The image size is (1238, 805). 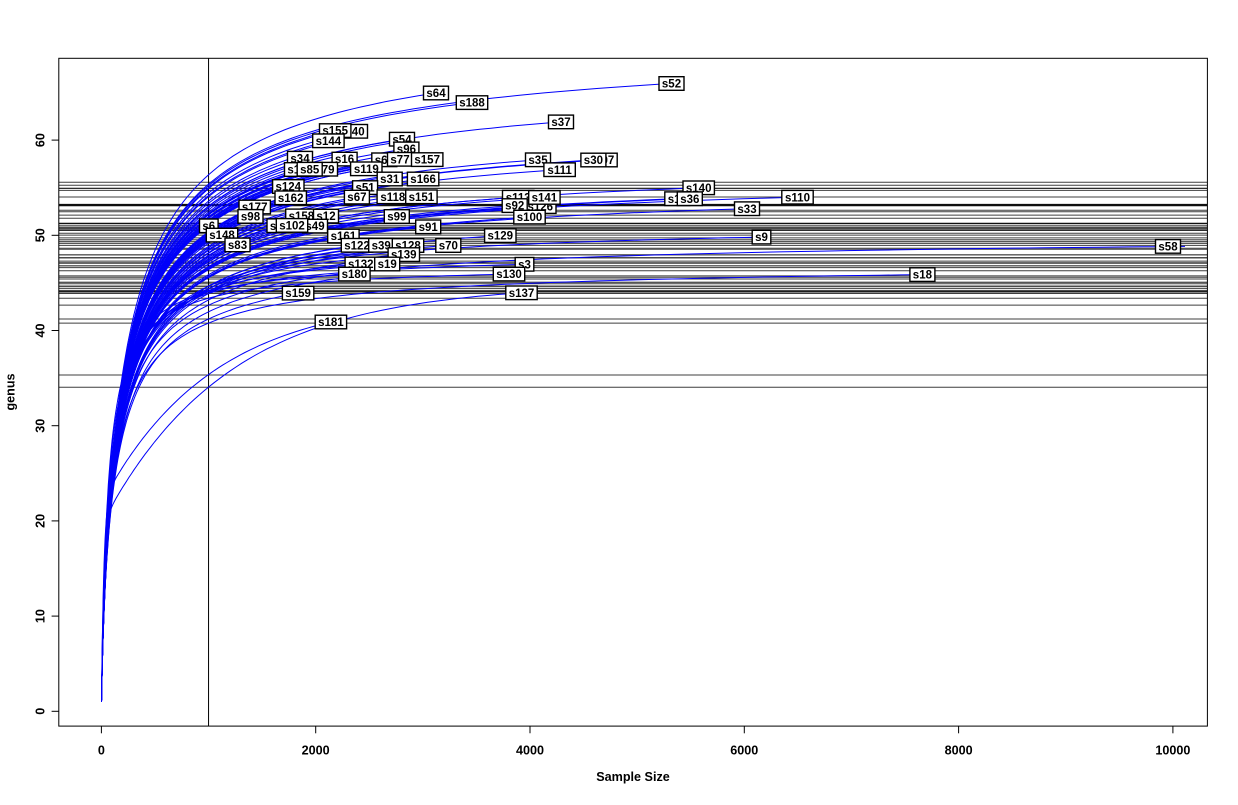 I want to click on svg-text: 4000, so click(x=530, y=751).